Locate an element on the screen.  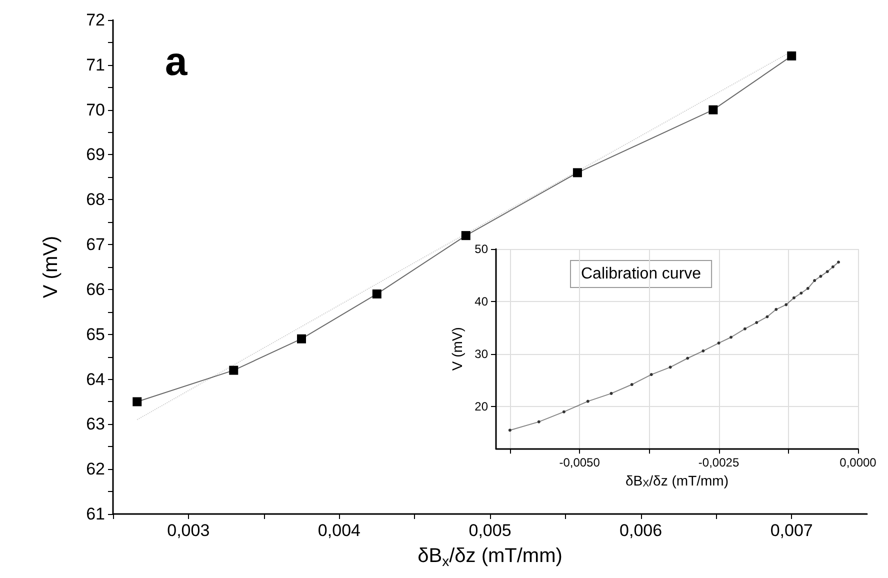
annotation: a is located at coordinates (176, 62).